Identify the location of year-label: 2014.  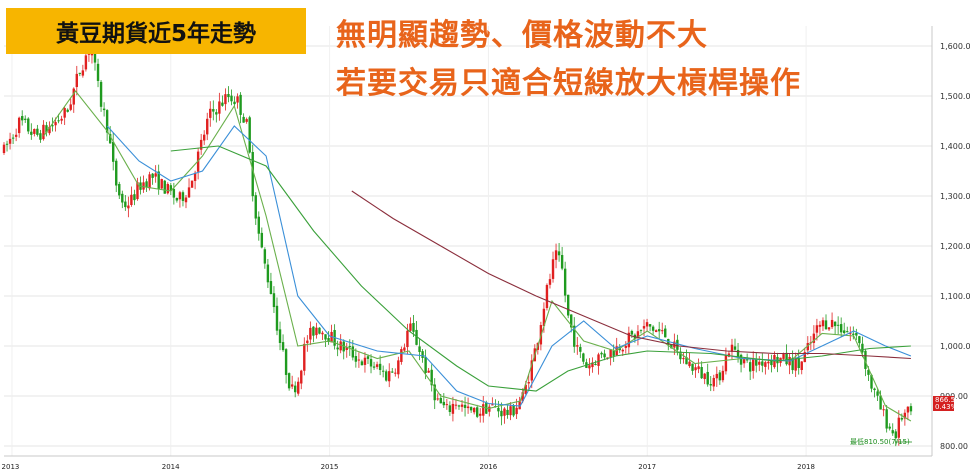
(171, 467).